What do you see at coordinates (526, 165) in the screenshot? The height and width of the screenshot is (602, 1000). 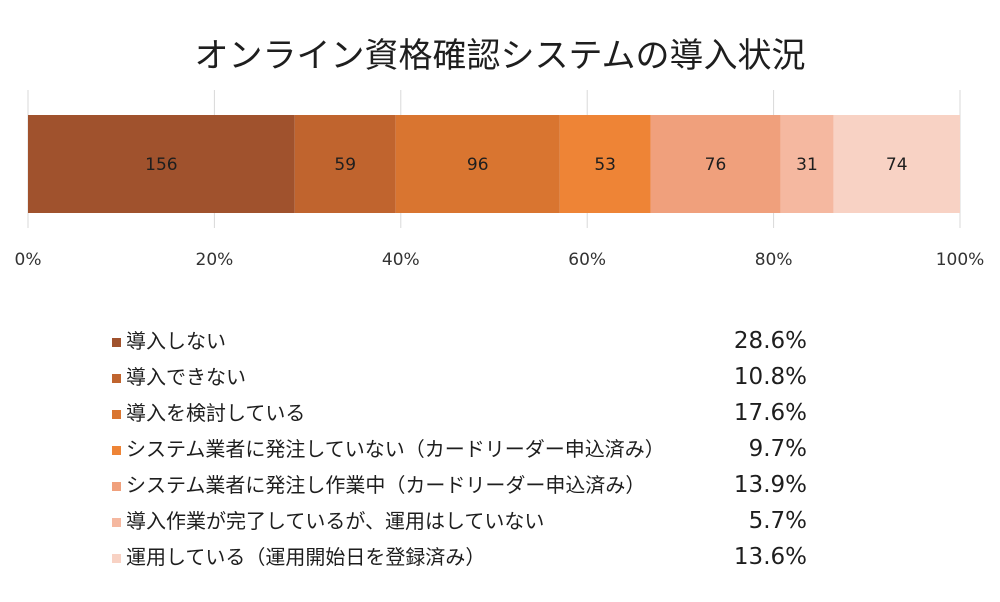 I see `data-labels: 156 59 96 53 76 31 74` at bounding box center [526, 165].